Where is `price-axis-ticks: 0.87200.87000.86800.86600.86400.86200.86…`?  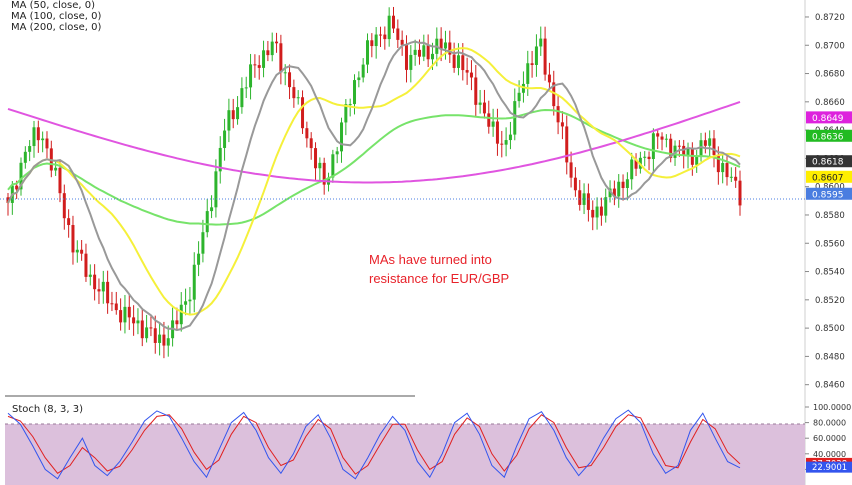 price-axis-ticks: 0.87200.87000.86800.86600.86400.86200.86… is located at coordinates (825, 202).